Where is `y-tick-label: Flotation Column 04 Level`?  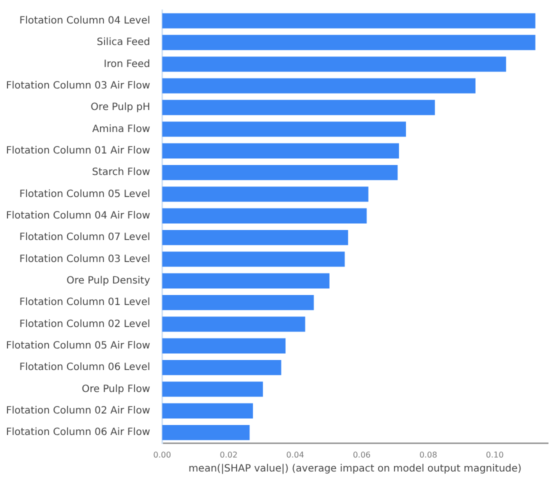
y-tick-label: Flotation Column 04 Level is located at coordinates (84, 20).